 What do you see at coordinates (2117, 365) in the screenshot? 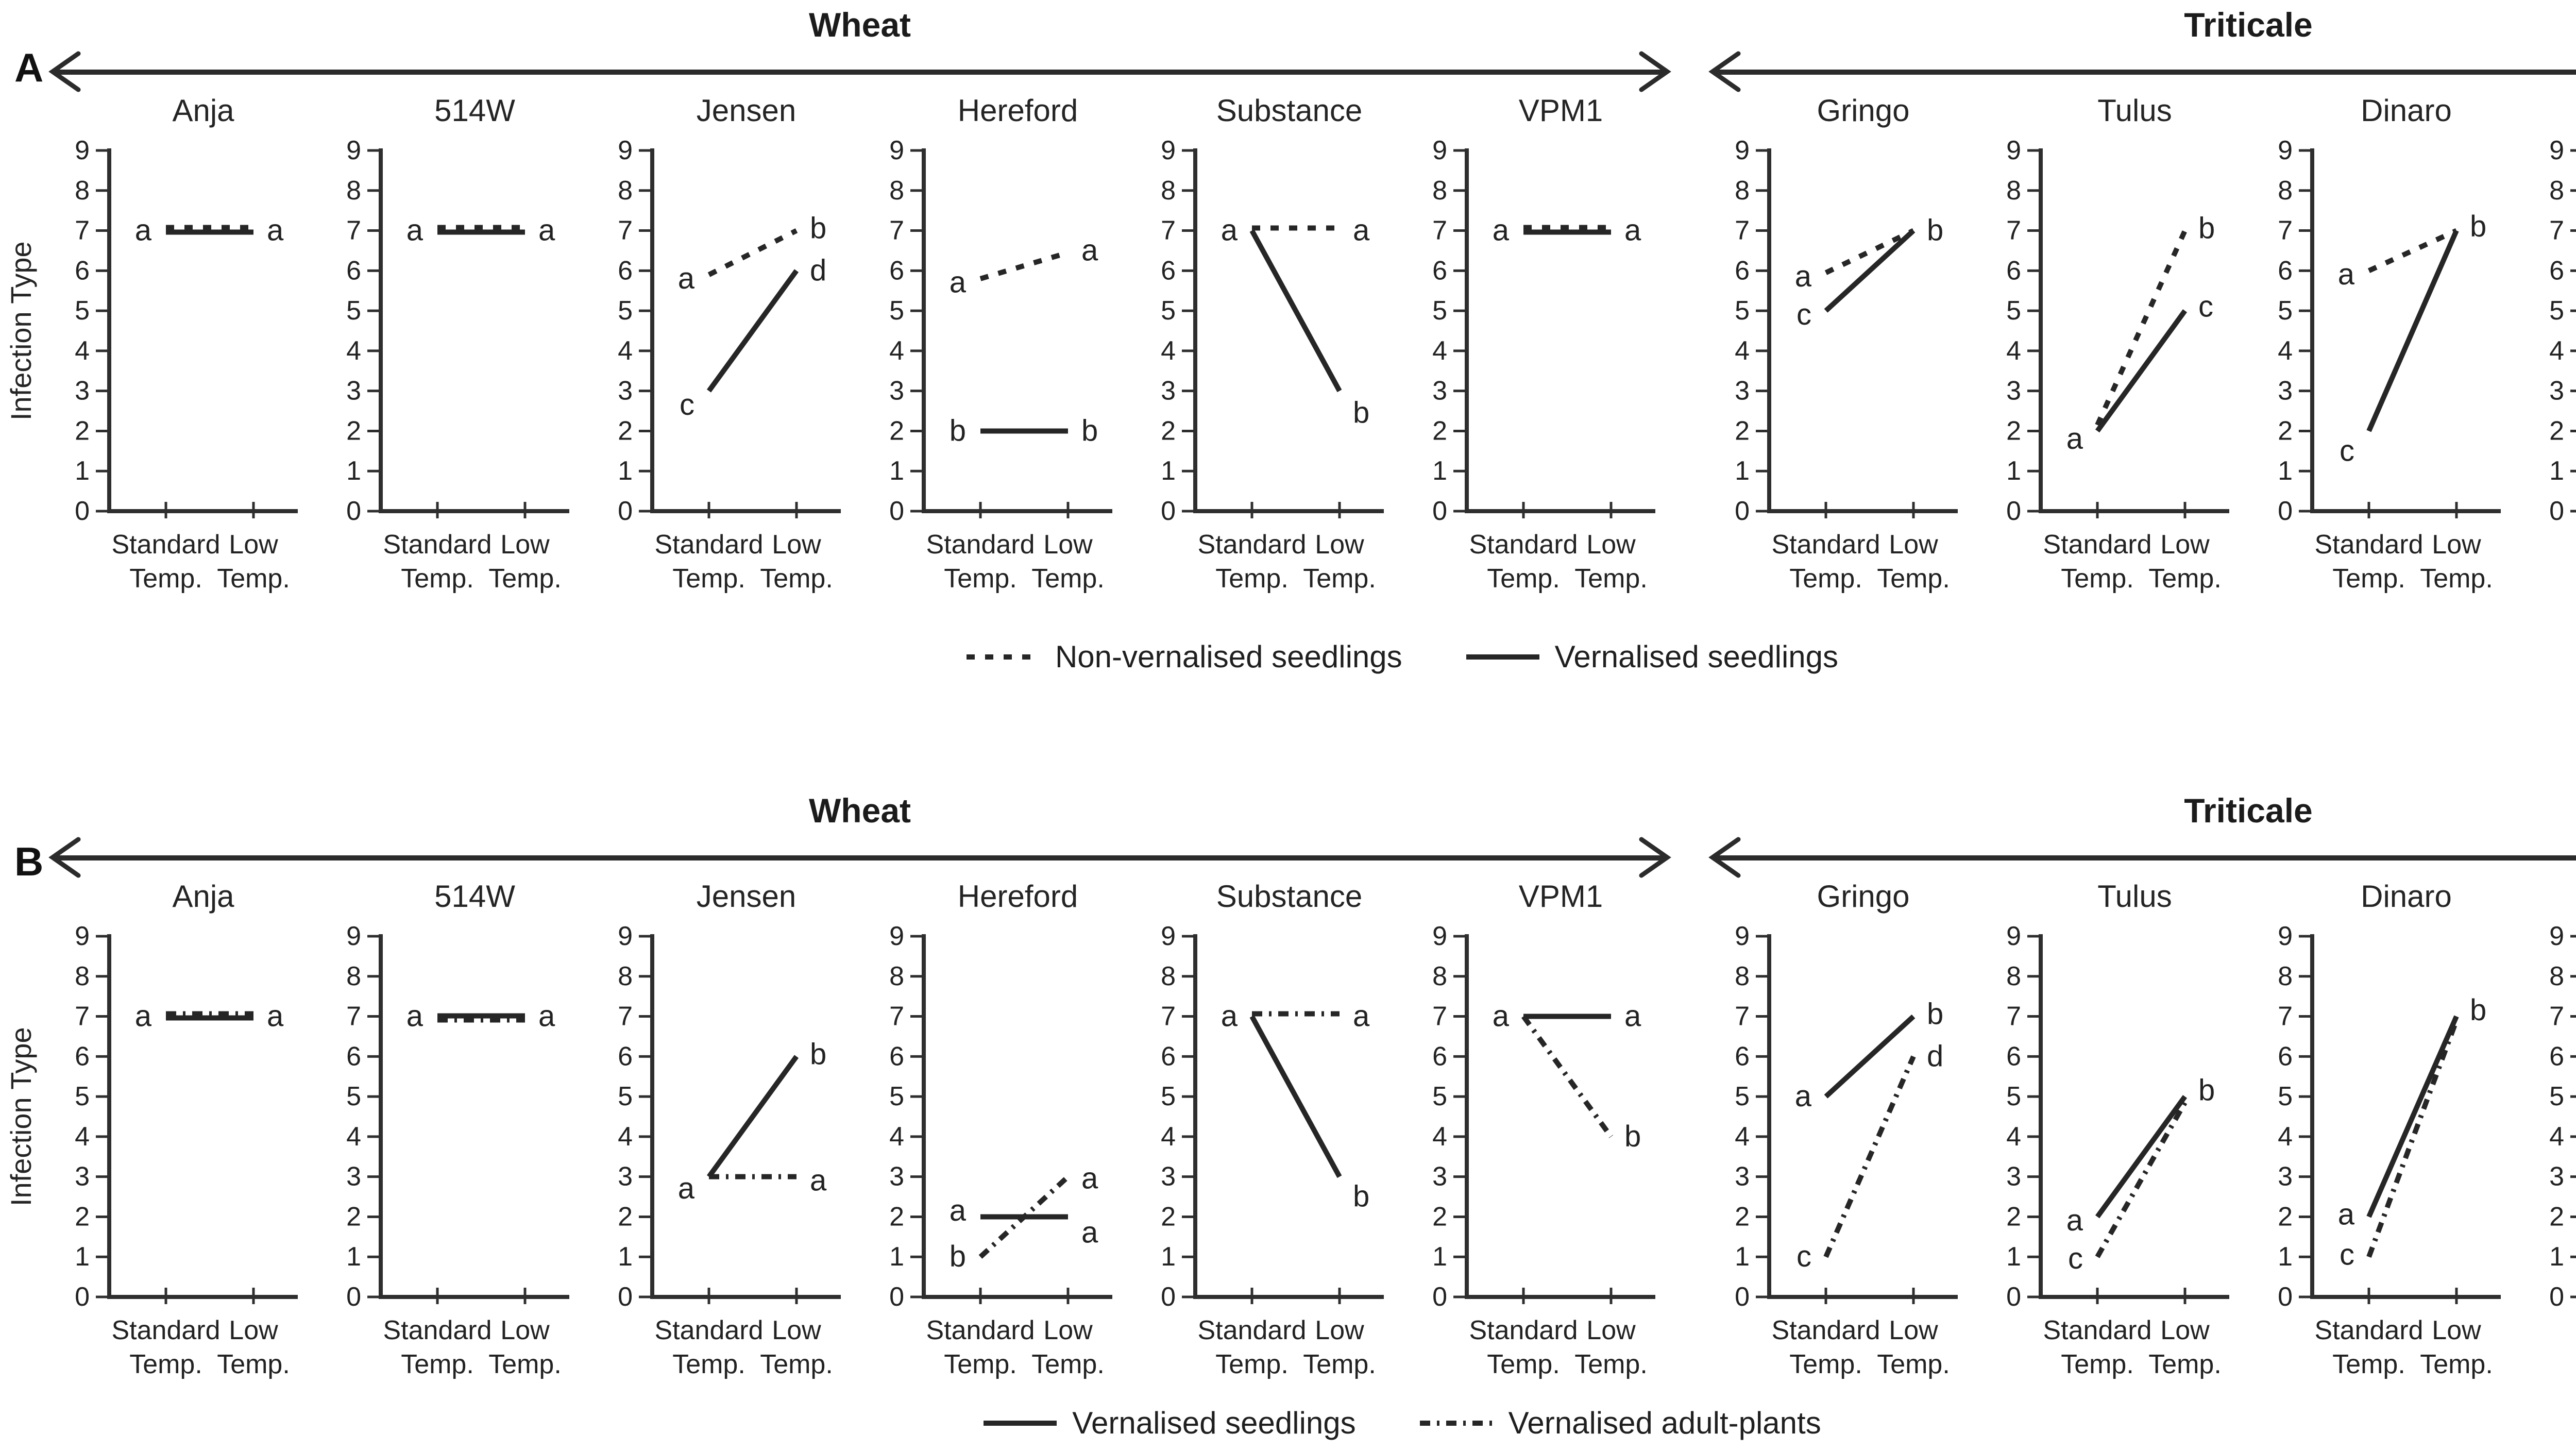
I see `chart-plot: 0 1 2 3 4 5 6 7 8 9 Standard Temp. Low Temp. a b c` at bounding box center [2117, 365].